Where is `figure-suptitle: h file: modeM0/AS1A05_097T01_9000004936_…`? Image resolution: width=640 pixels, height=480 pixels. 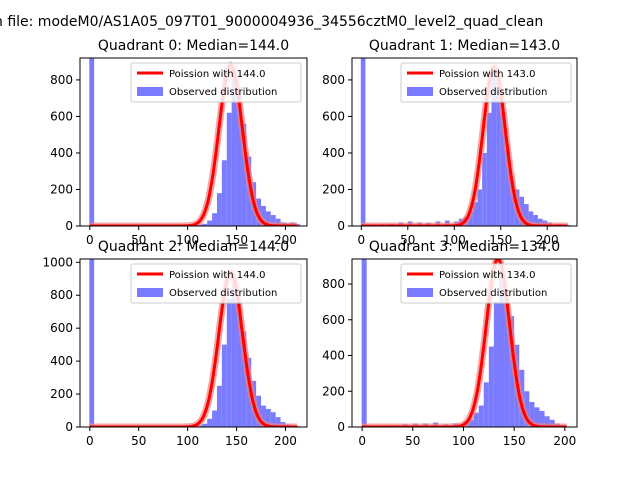 figure-suptitle: h file: modeM0/AS1A05_097T01_9000004936_… is located at coordinates (271, 22).